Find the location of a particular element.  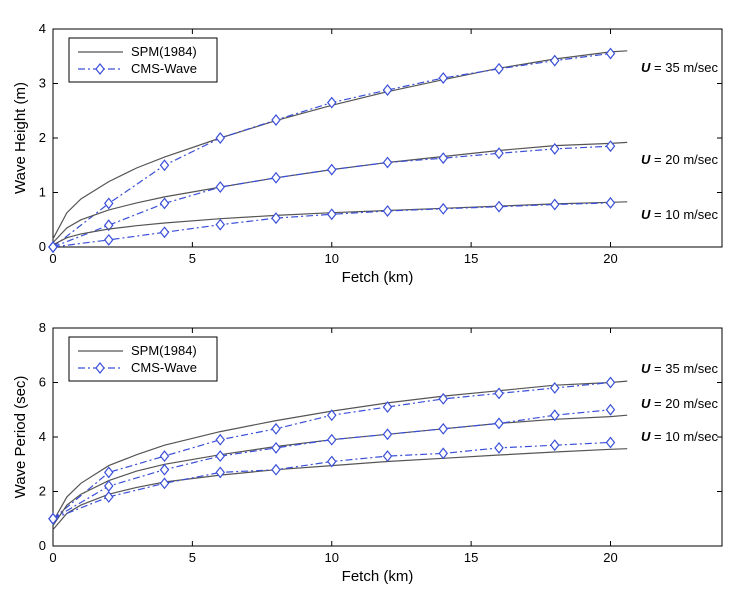

y-tick-label: 8 is located at coordinates (42, 327).